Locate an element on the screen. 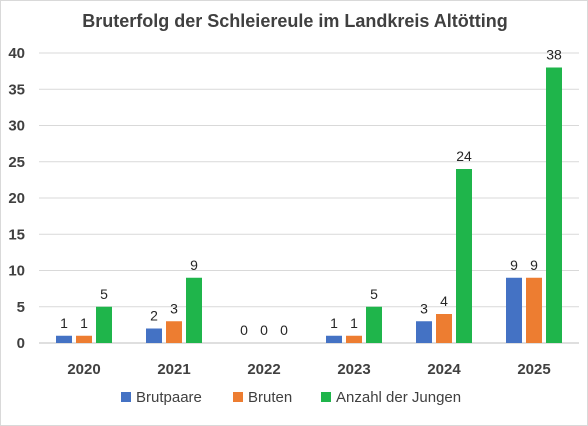 The width and height of the screenshot is (588, 426). x-tick-label: 2024 is located at coordinates (444, 369).